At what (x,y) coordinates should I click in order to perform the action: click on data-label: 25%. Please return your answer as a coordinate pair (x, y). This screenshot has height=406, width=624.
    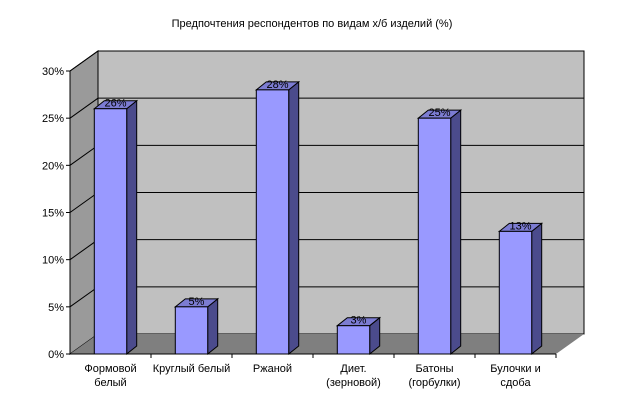
    Looking at the image, I should click on (439, 113).